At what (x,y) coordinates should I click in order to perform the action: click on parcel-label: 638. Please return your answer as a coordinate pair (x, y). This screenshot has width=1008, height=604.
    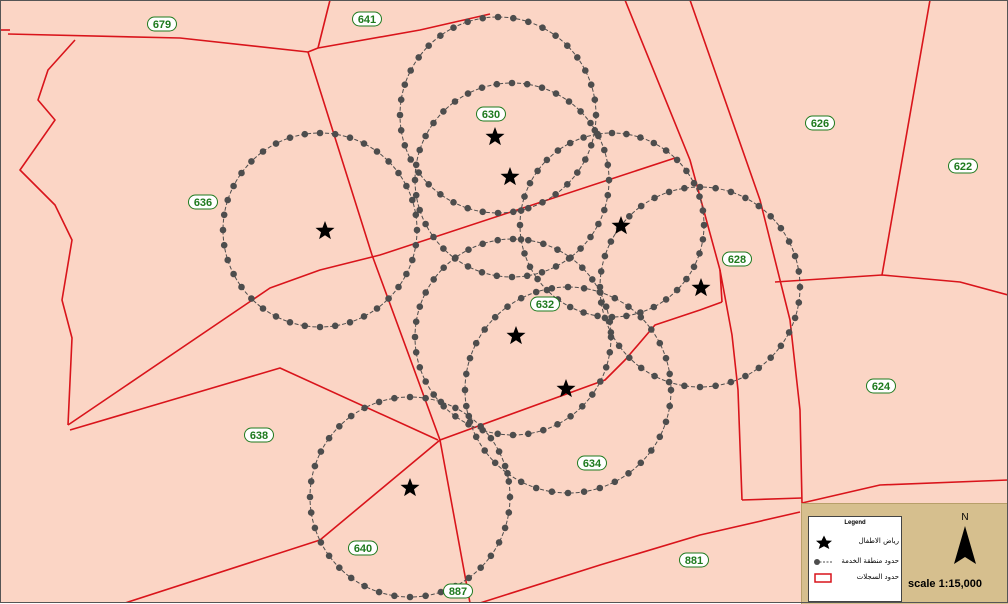
    Looking at the image, I should click on (259, 435).